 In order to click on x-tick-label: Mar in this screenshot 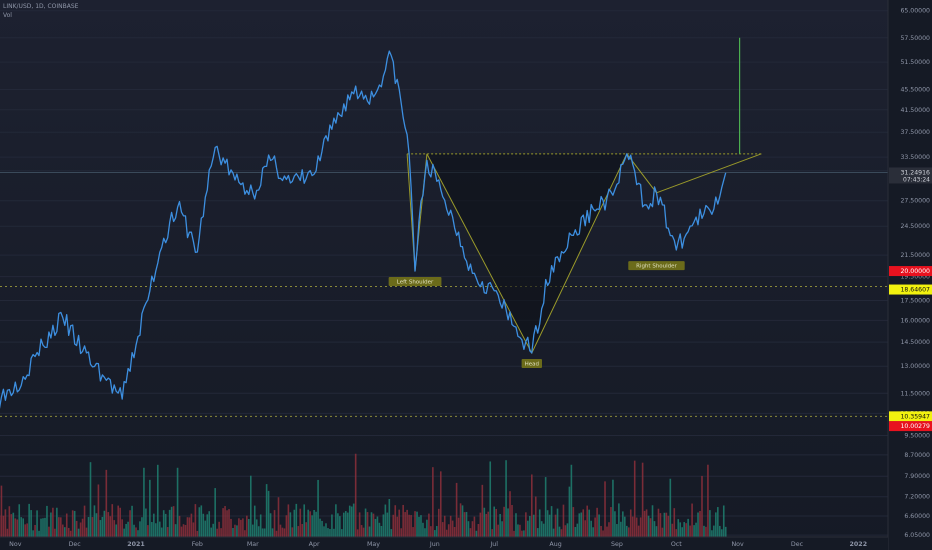, I will do `click(253, 544)`.